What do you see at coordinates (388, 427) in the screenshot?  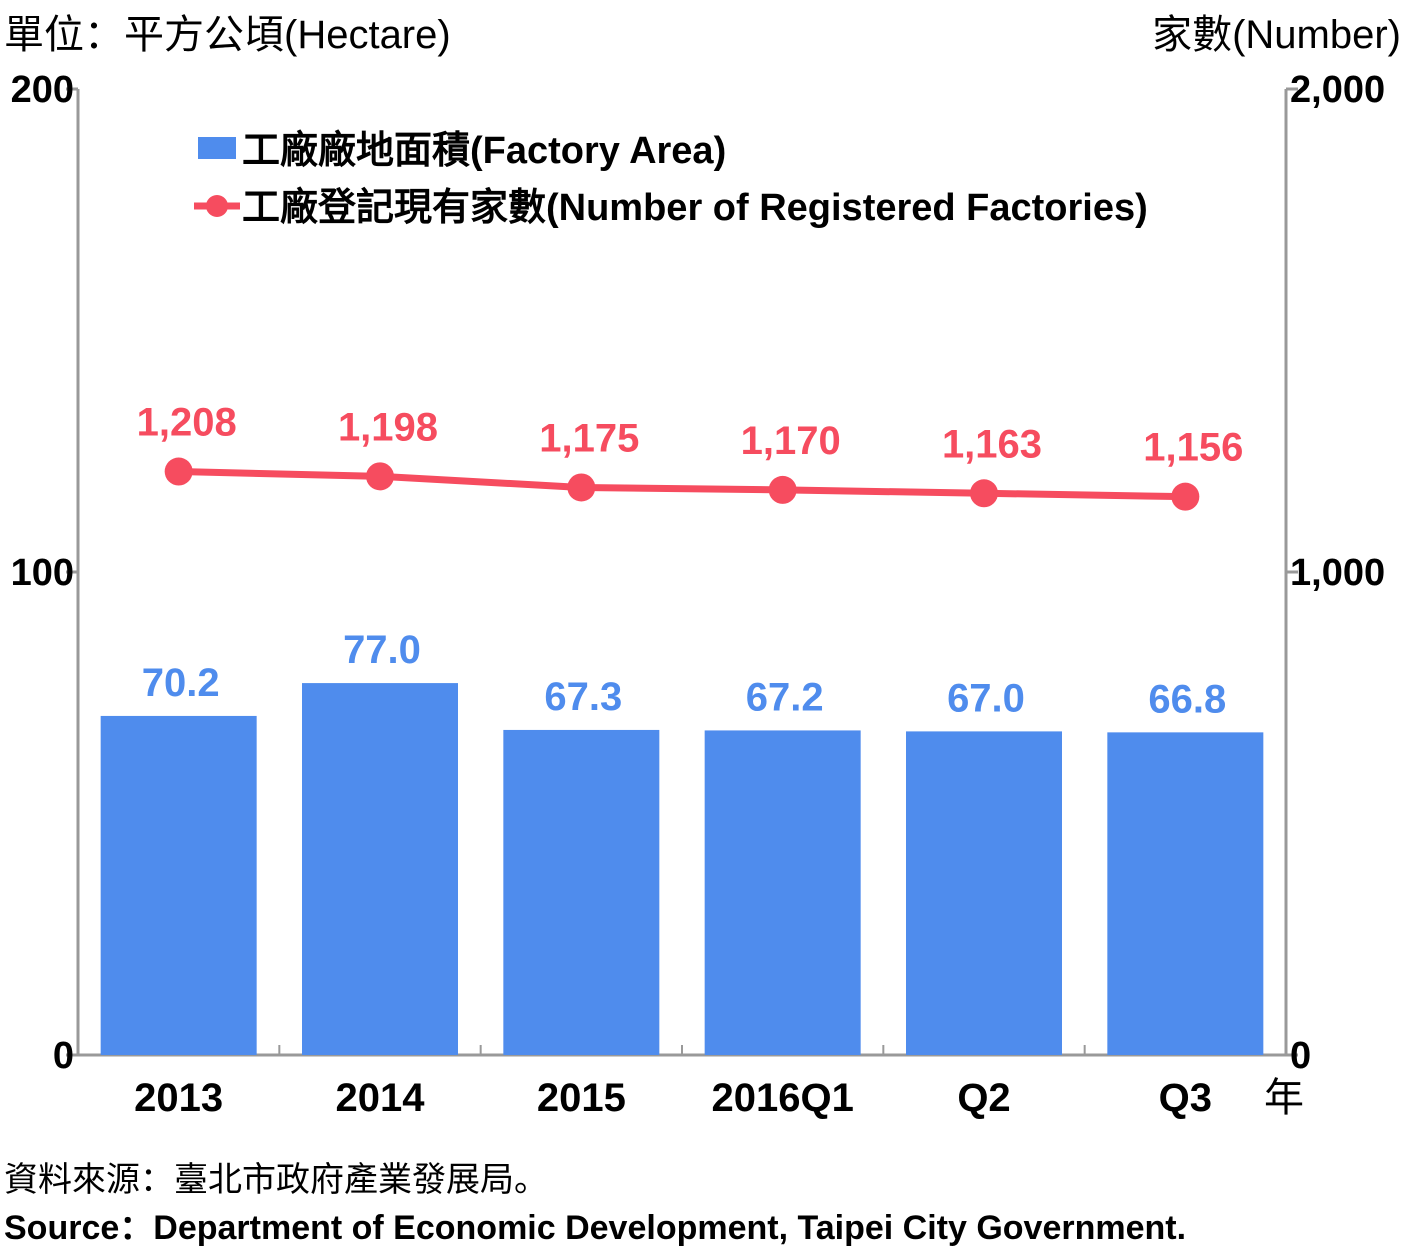 I see `line-value-label: 1,198` at bounding box center [388, 427].